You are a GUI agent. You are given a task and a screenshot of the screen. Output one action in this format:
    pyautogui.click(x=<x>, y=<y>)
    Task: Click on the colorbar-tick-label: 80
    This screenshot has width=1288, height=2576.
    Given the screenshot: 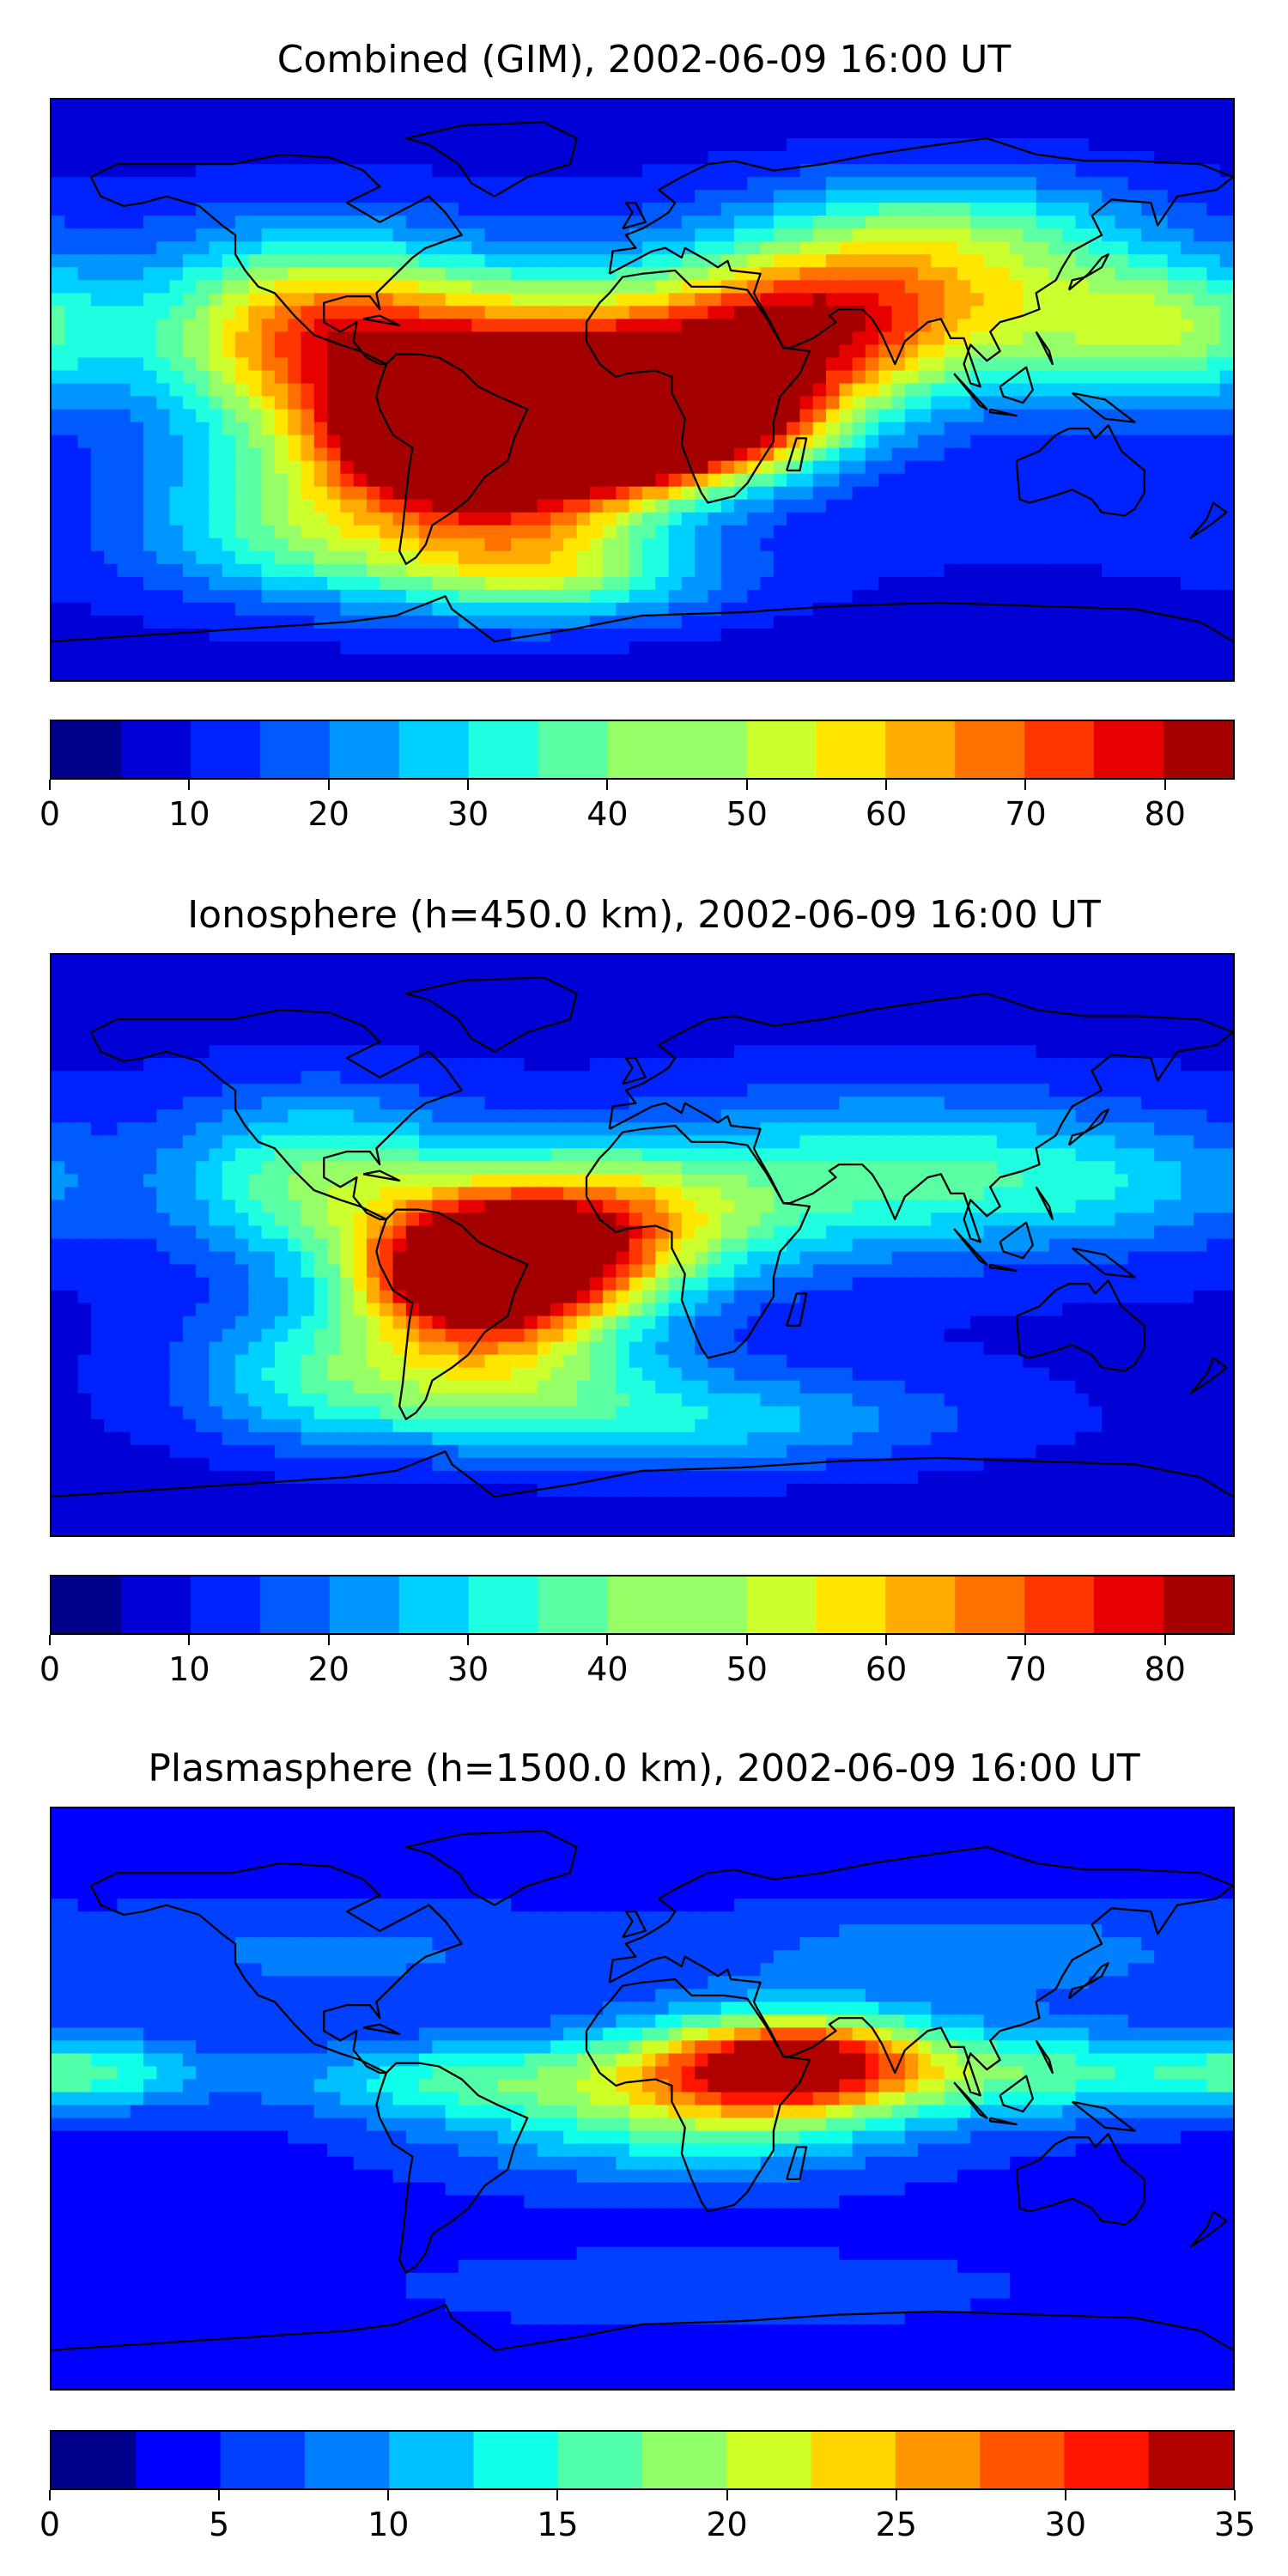 What is the action you would take?
    pyautogui.click(x=1165, y=814)
    